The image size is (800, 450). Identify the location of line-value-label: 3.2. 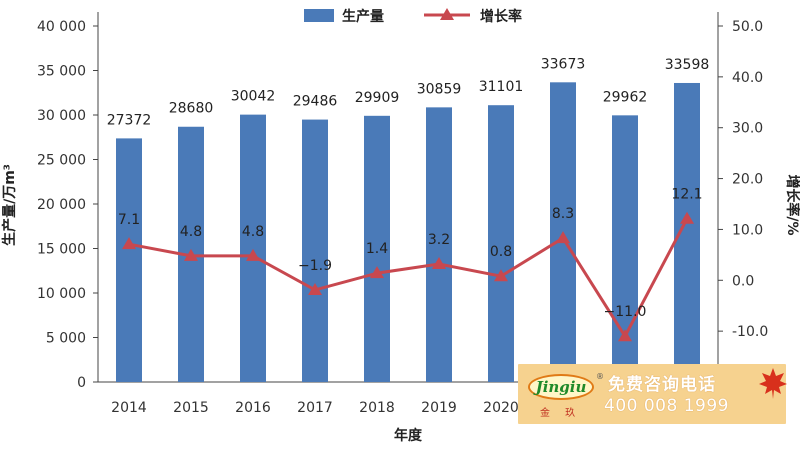
(439, 240).